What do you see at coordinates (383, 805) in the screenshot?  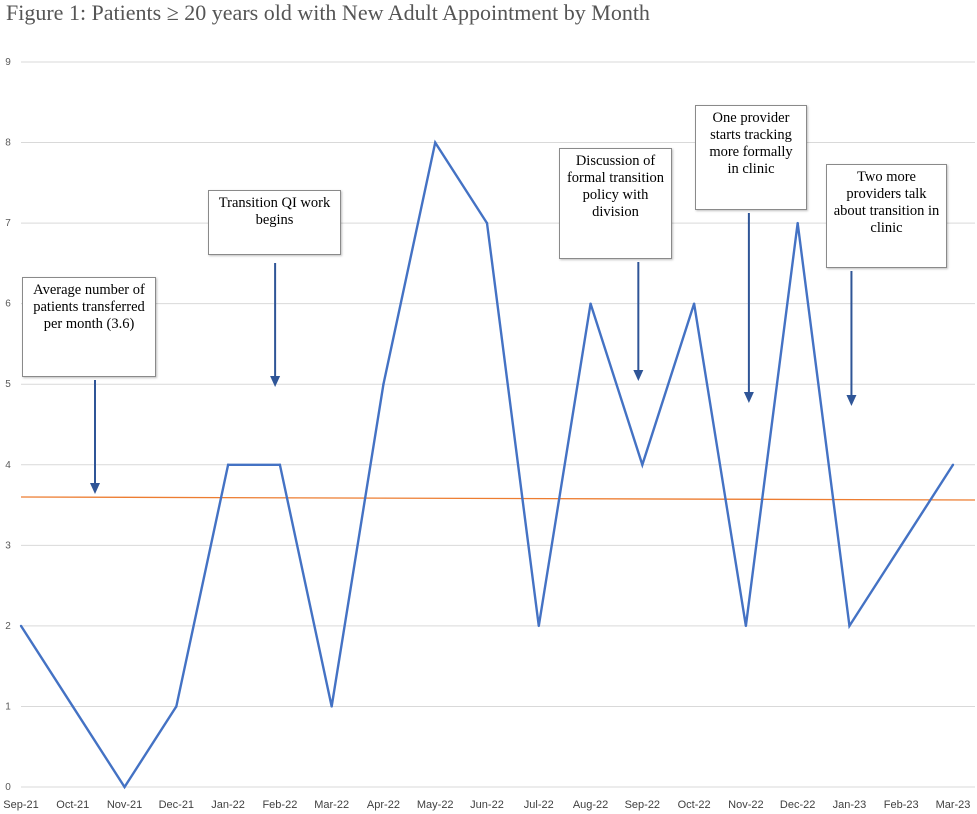 I see `x-tick-label: Apr-22` at bounding box center [383, 805].